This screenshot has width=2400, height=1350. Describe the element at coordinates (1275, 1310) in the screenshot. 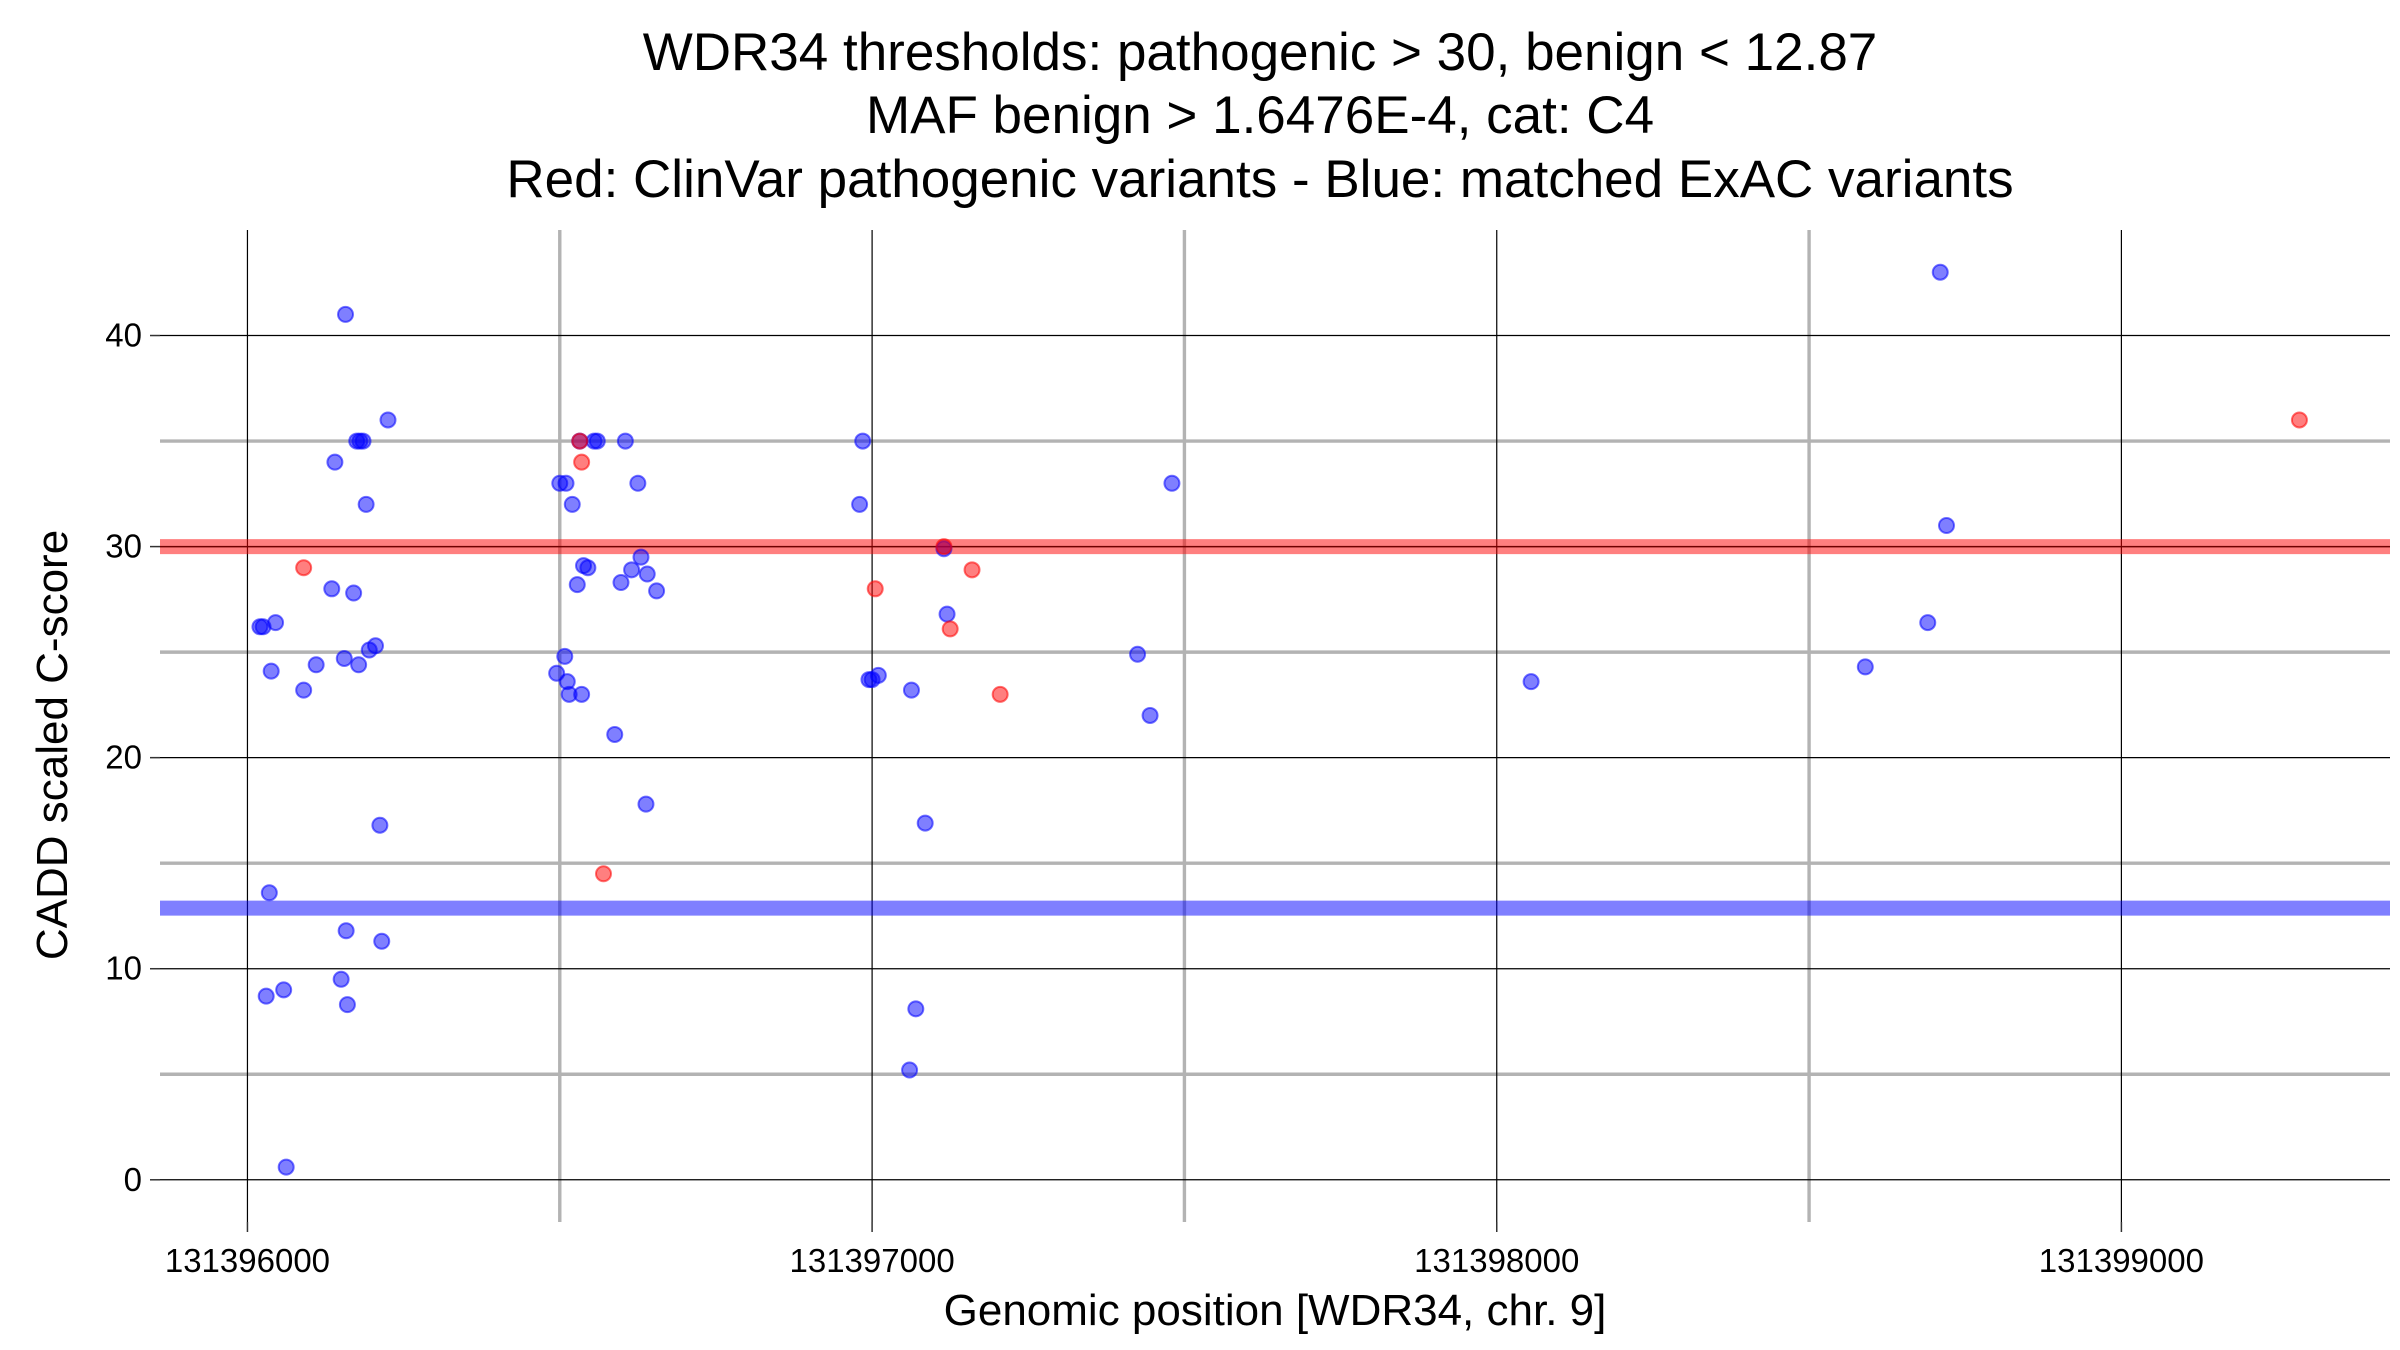

I see `x-axis-label: Genomic position [WDR34, chr. 9]` at that location.